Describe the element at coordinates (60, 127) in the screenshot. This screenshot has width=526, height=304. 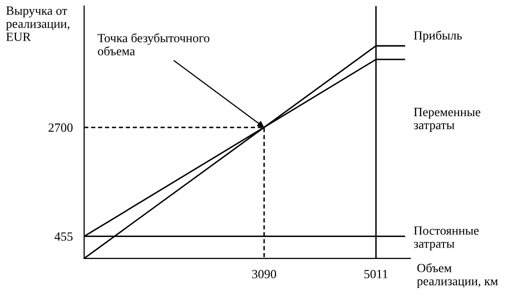
I see `y-tick-label: 2700` at that location.